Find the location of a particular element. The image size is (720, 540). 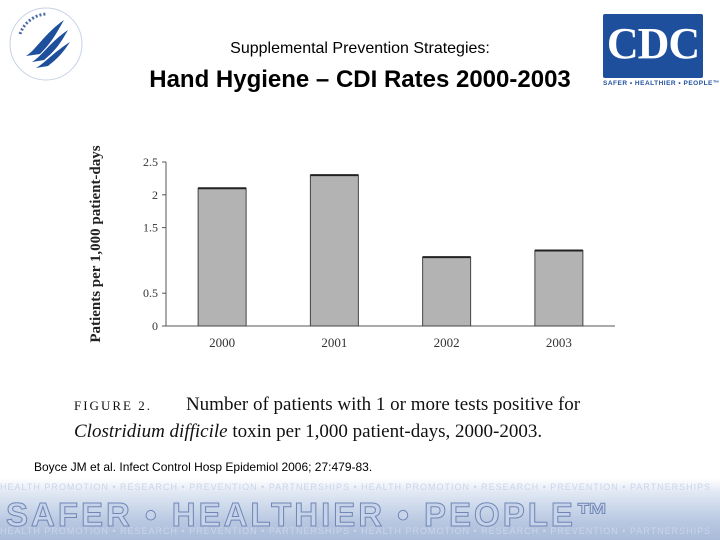

hhs-eagle-seal-icon is located at coordinates (46, 44).